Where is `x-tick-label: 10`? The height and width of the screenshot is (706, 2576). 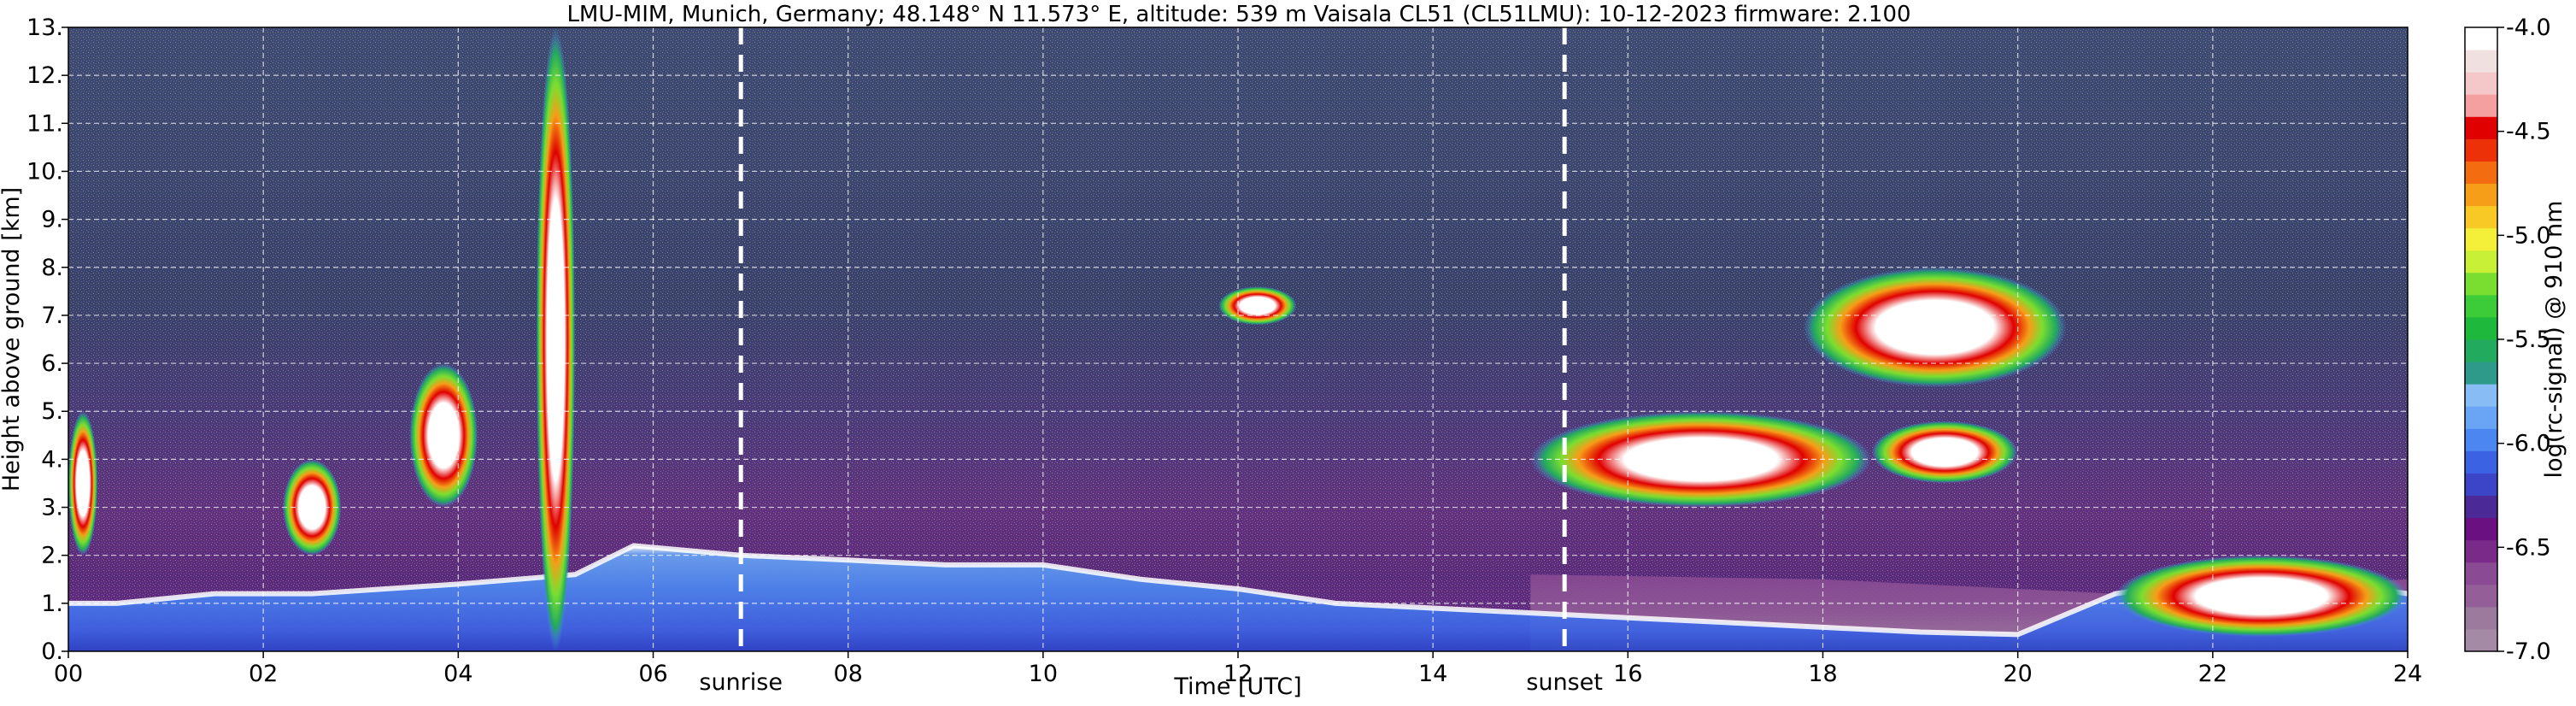
x-tick-label: 10 is located at coordinates (1043, 674).